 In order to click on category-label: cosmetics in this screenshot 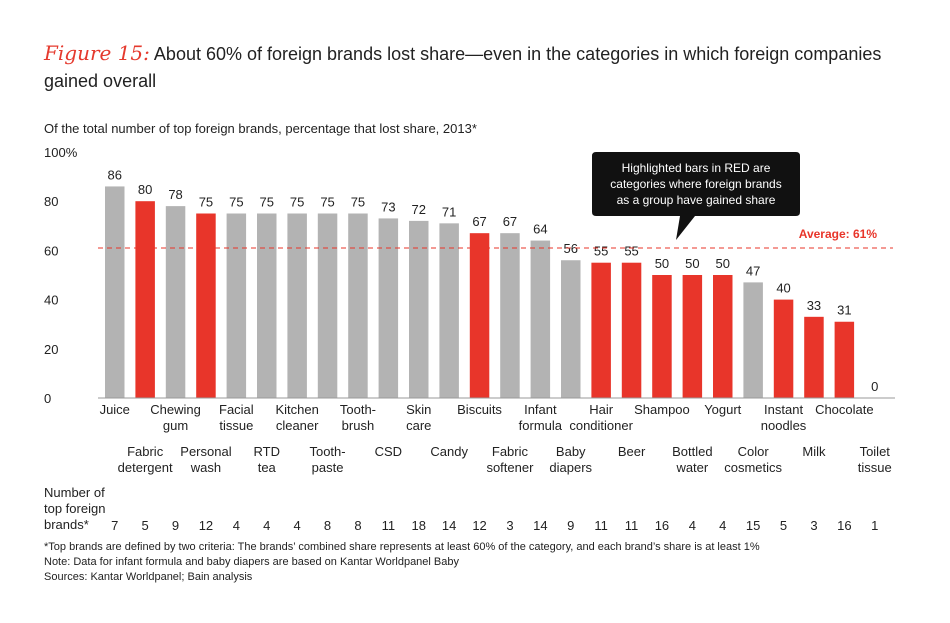, I will do `click(753, 467)`.